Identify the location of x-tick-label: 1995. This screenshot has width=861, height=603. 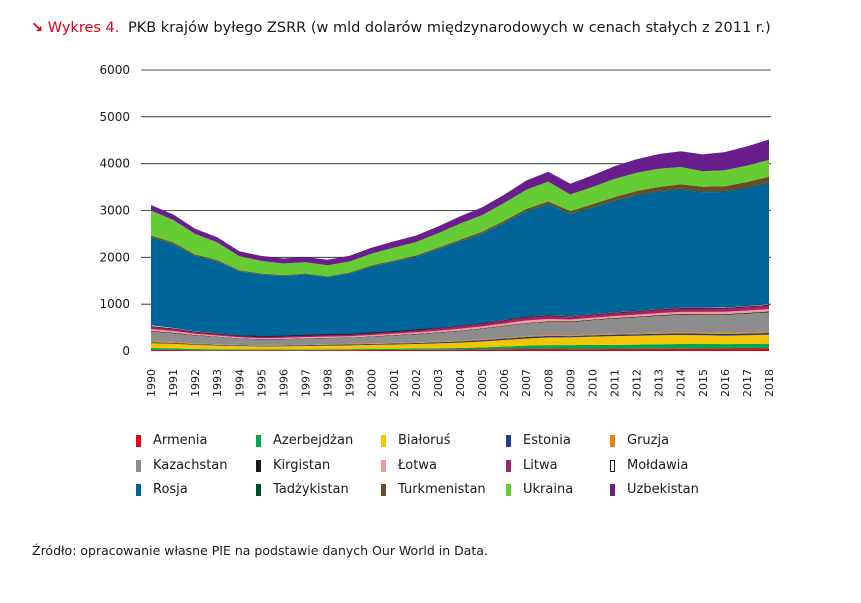
(261, 383).